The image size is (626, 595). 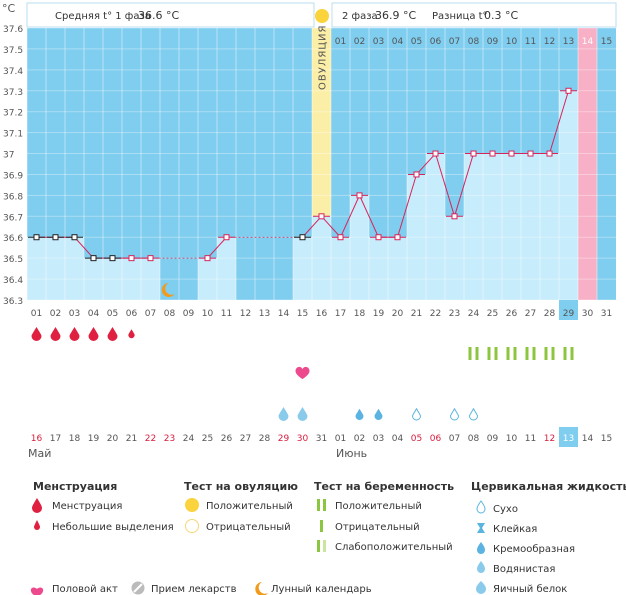 What do you see at coordinates (37, 591) in the screenshot?
I see `heart-icon` at bounding box center [37, 591].